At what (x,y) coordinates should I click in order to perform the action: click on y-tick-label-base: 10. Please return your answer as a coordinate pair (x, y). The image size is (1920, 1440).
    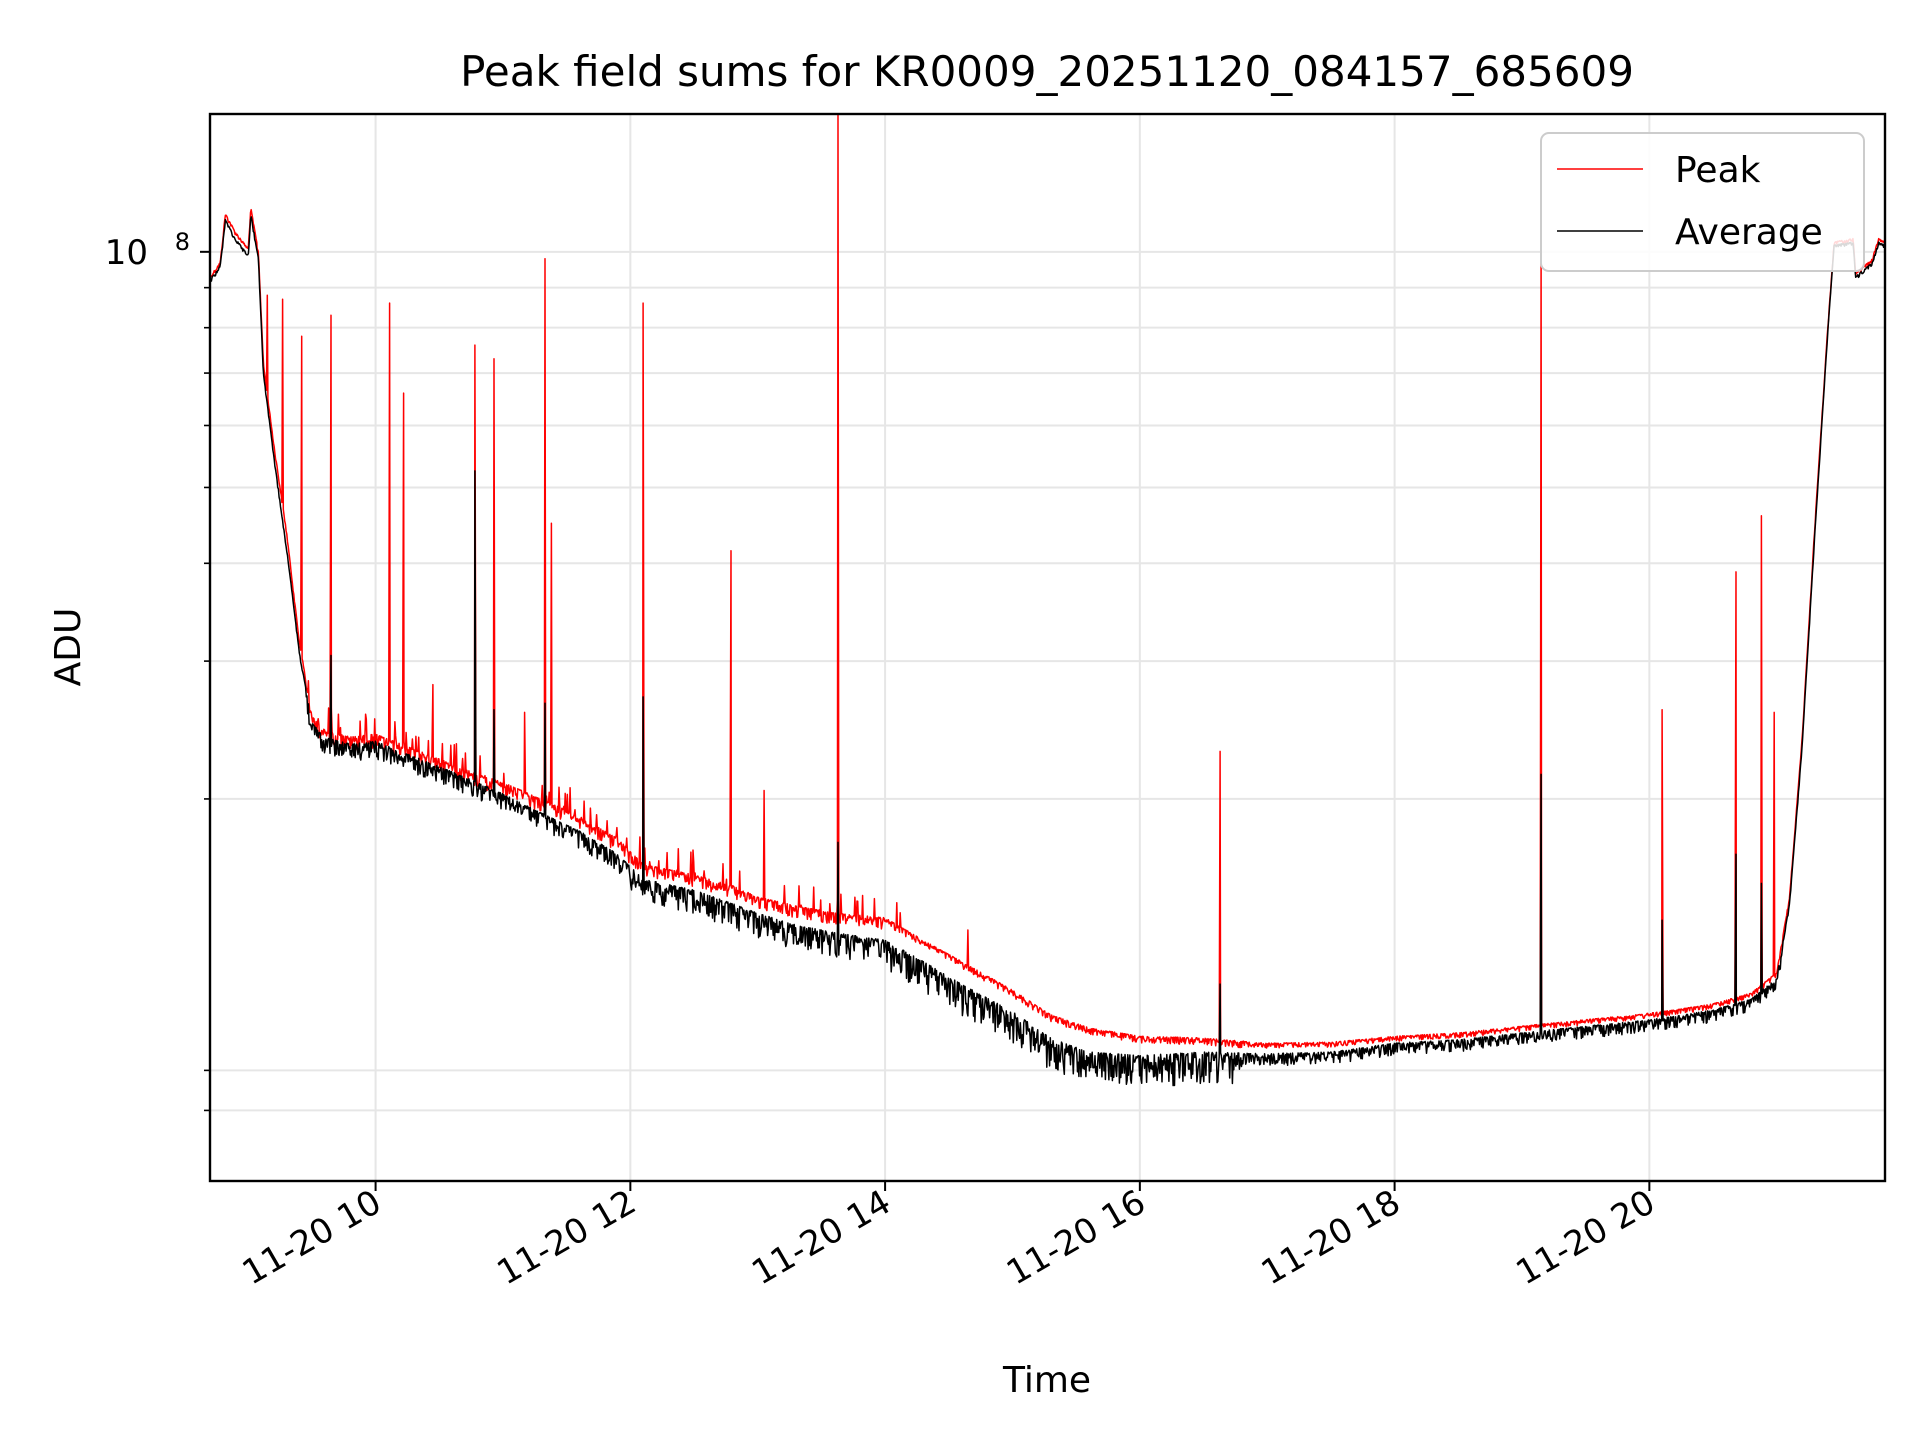
    Looking at the image, I should click on (126, 253).